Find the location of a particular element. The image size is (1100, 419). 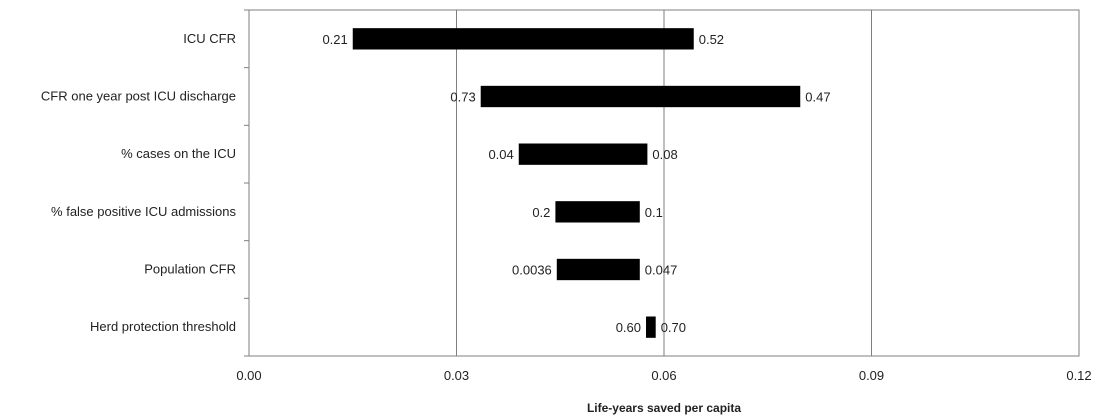

bar-high-label: 0.52 is located at coordinates (711, 39).